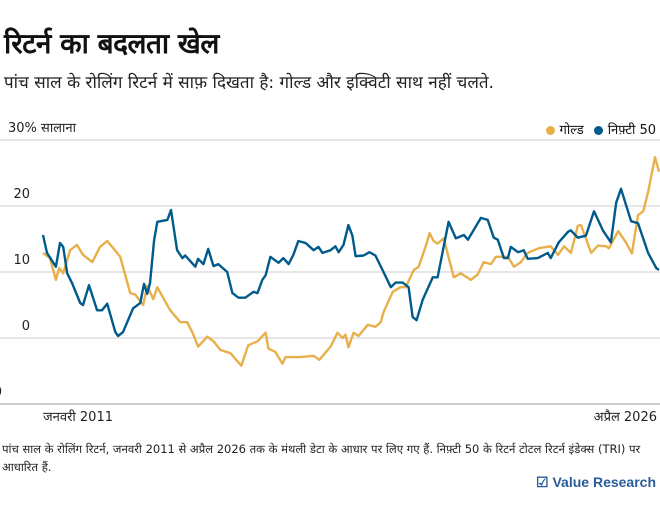  What do you see at coordinates (1, 392) in the screenshot?
I see `y-tick-label: -10` at bounding box center [1, 392].